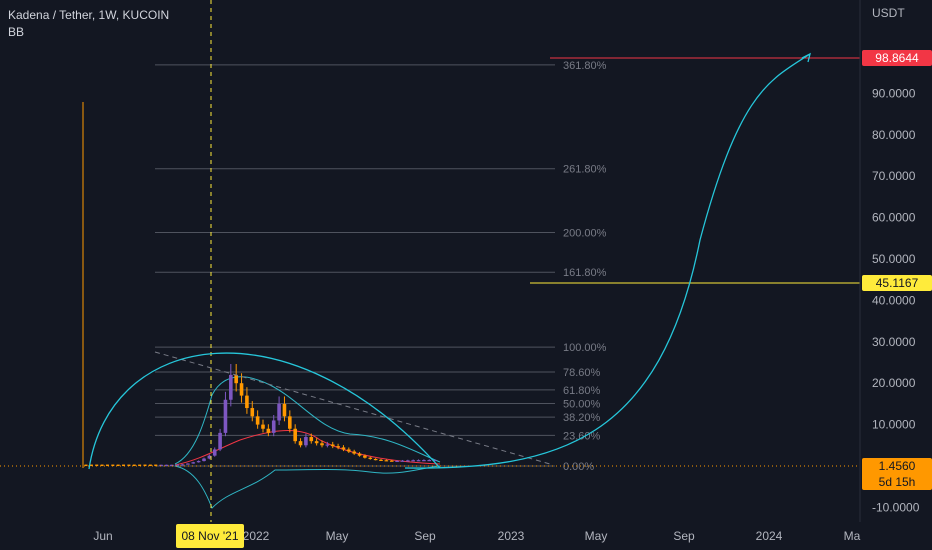 This screenshot has width=932, height=550. I want to click on fib-label: 50.00%, so click(582, 404).